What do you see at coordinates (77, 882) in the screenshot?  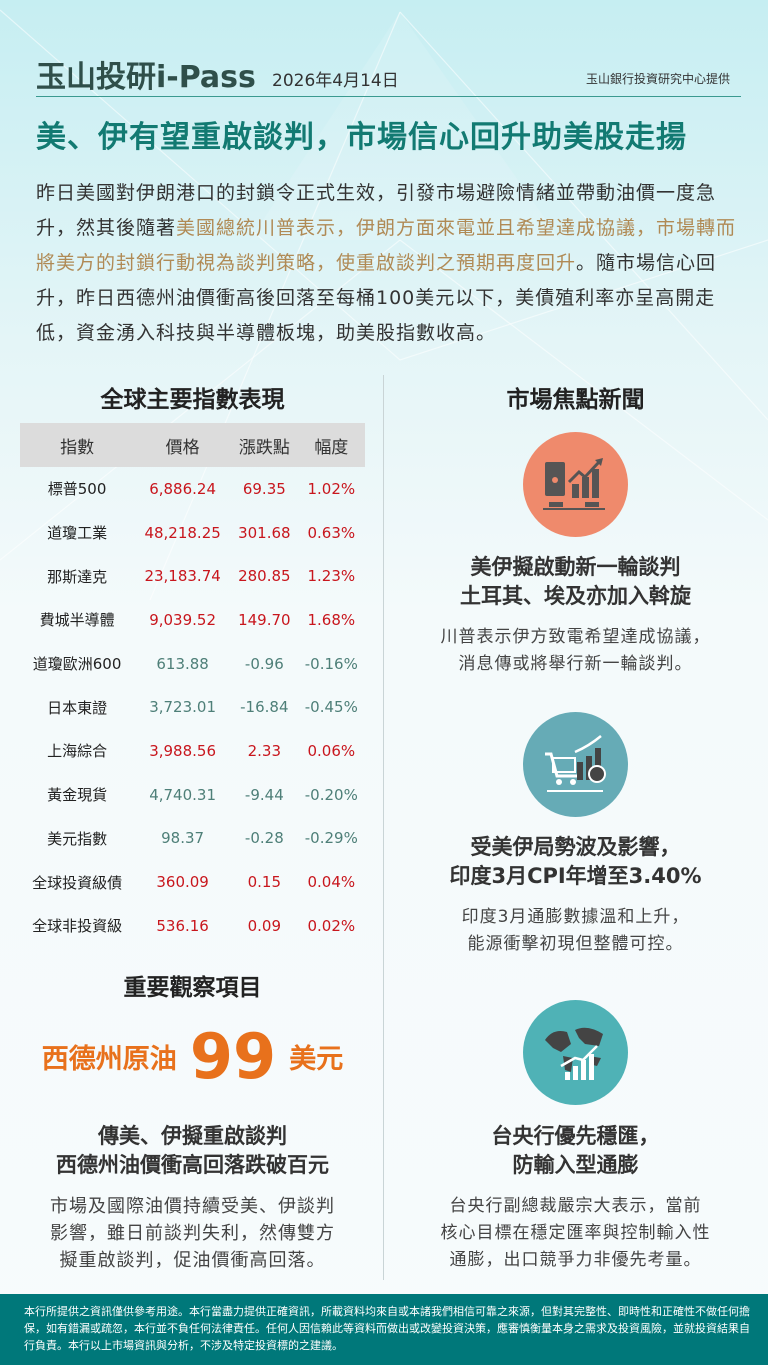 I see `index-name: 全球投資級債` at bounding box center [77, 882].